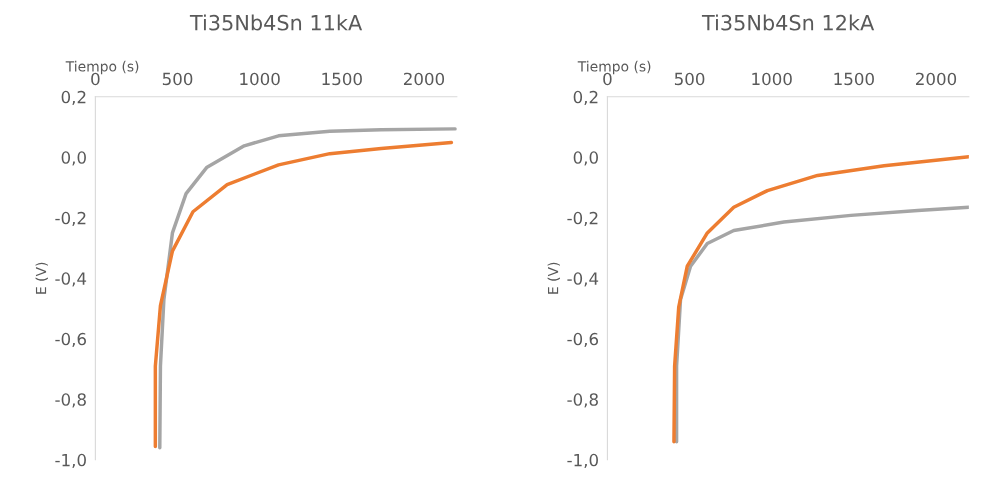 Image resolution: width=1004 pixels, height=484 pixels. I want to click on chart-title: Ti35Nb4Sn 12kA, so click(788, 22).